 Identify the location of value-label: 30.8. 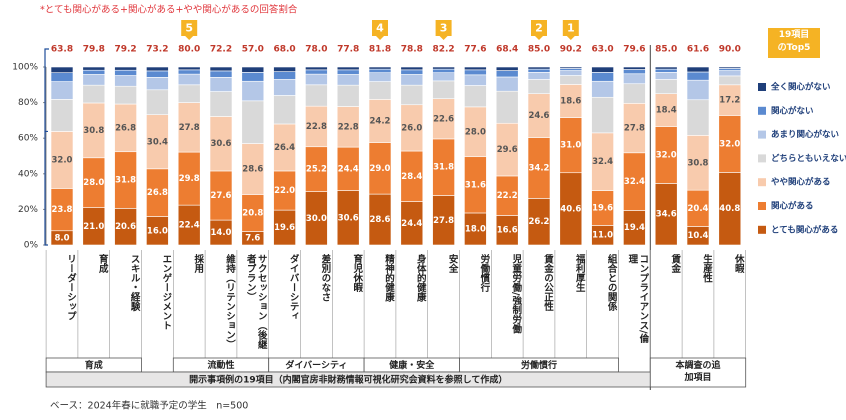
(93, 131).